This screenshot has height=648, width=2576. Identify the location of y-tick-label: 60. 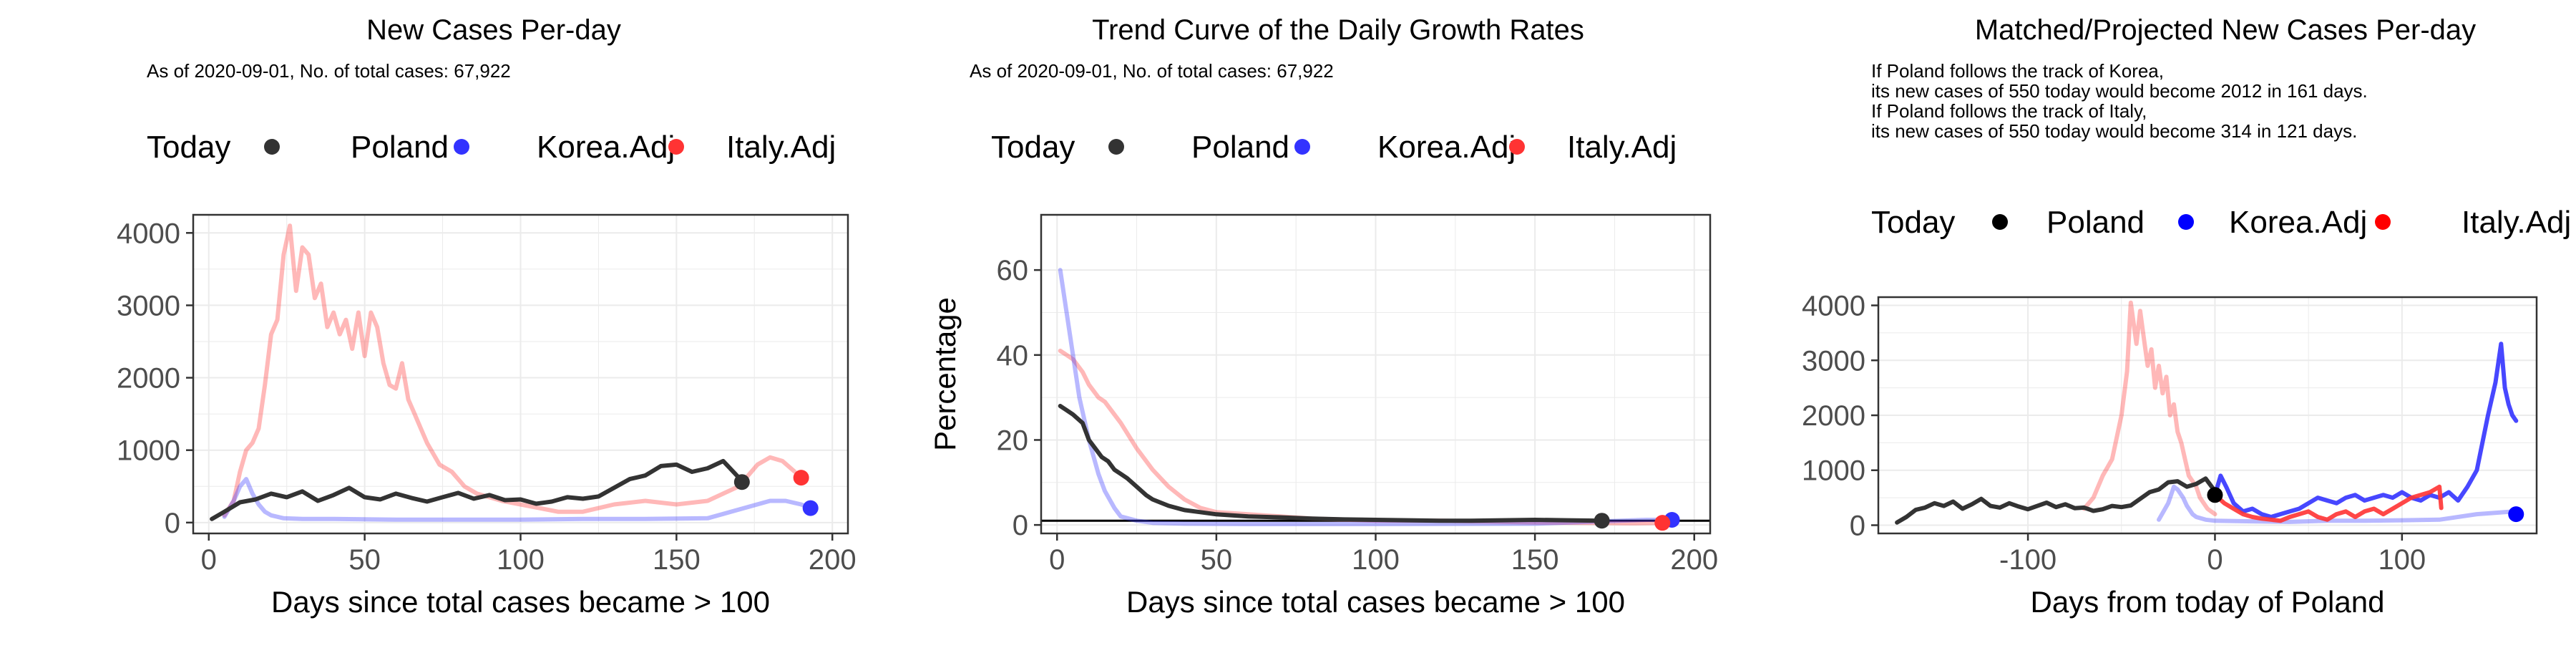
(1013, 271).